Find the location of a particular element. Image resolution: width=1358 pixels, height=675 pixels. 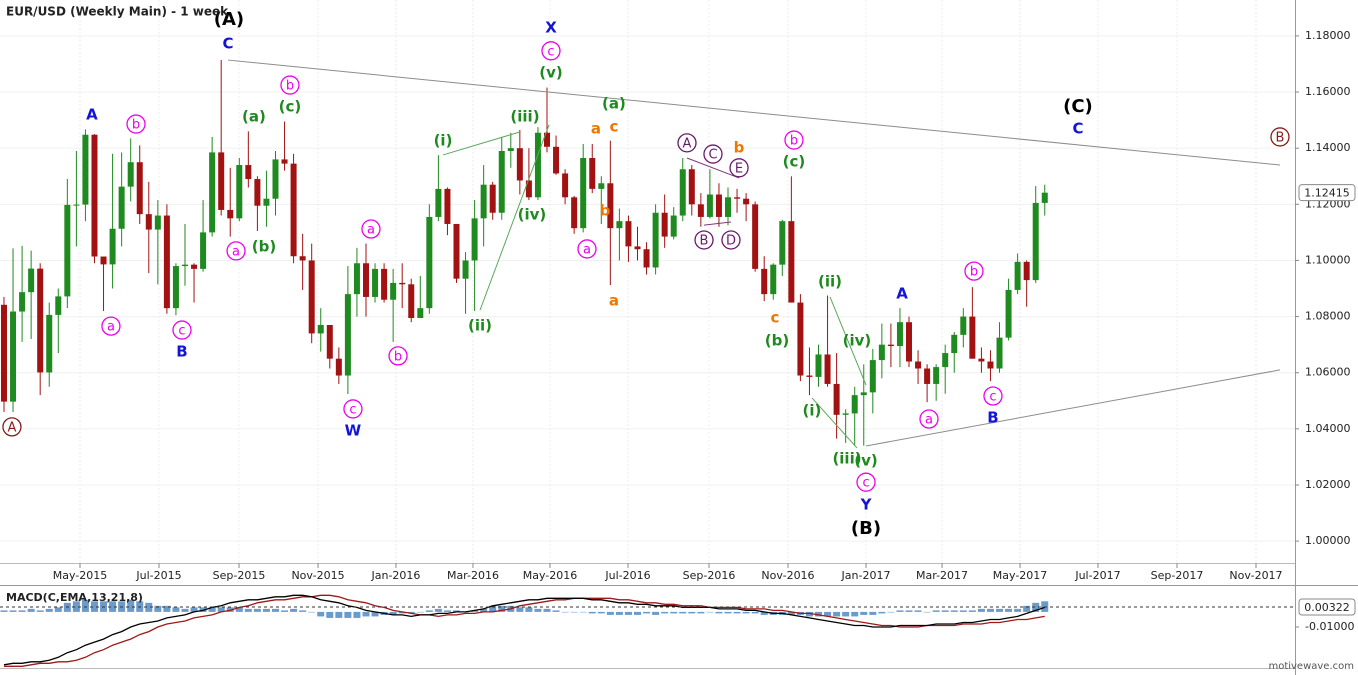

x-tick-label: Jul-2016 is located at coordinates (627, 575).